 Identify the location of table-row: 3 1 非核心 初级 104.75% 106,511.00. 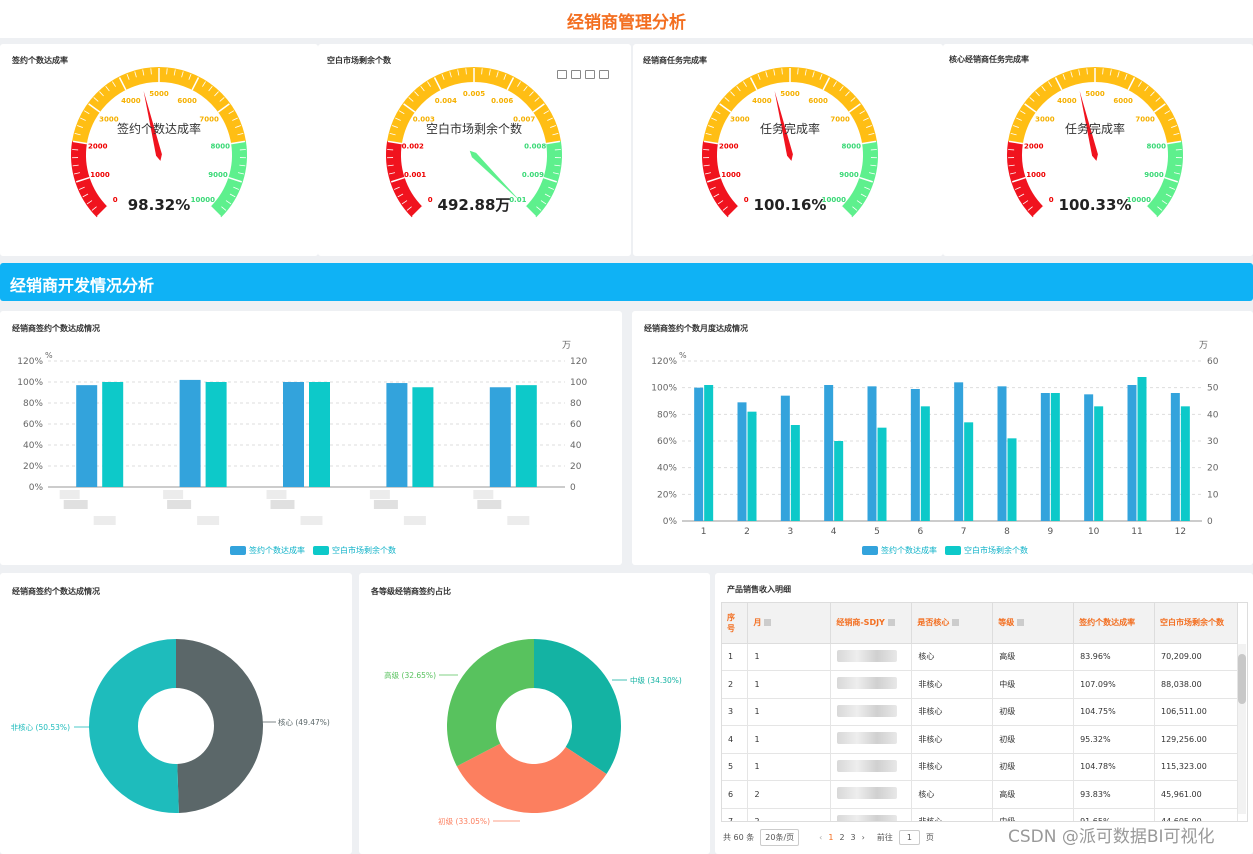
(980, 712).